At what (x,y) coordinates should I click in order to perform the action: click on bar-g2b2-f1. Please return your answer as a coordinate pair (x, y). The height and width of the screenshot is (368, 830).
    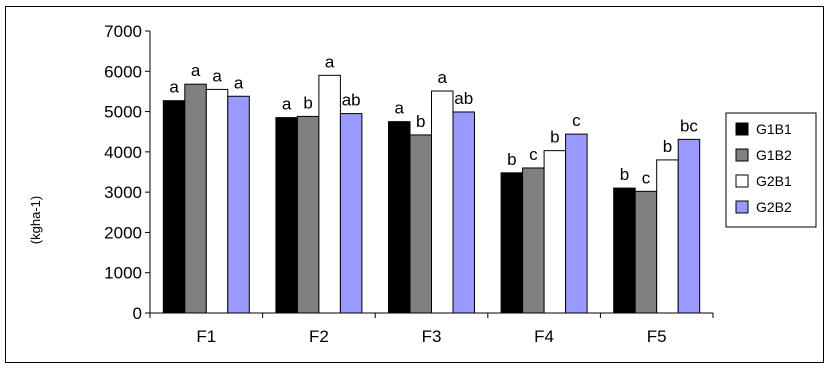
    Looking at the image, I should click on (239, 204).